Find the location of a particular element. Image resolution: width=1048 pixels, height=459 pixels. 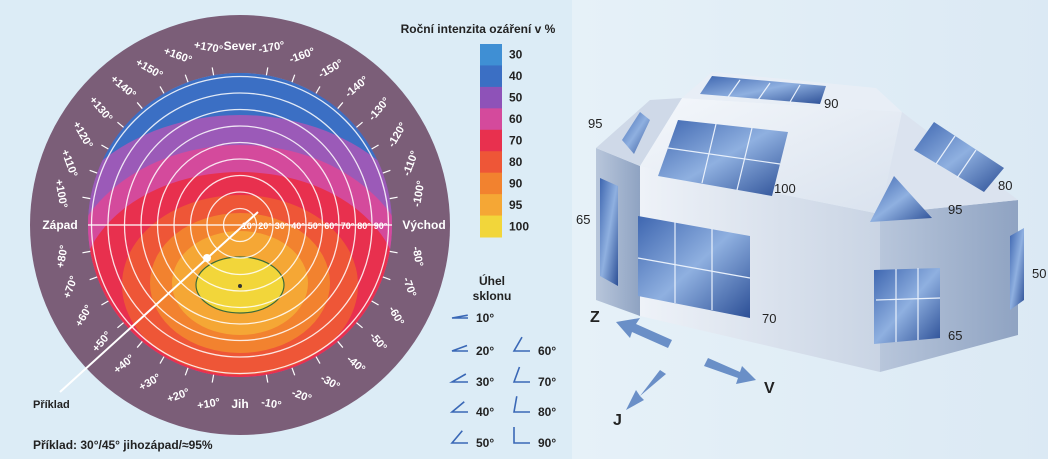

angle-label: +10° is located at coordinates (208, 404).